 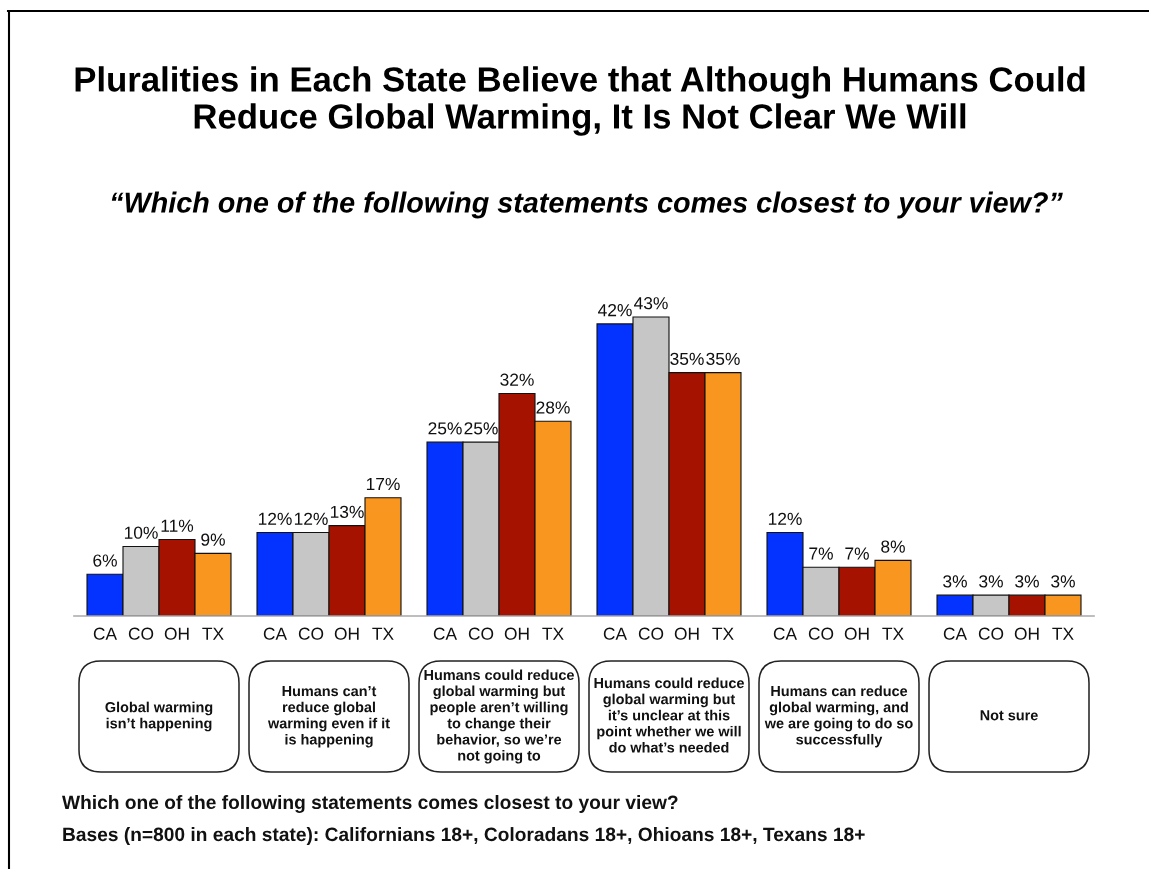 What do you see at coordinates (105, 560) in the screenshot?
I see `data-label: 6%` at bounding box center [105, 560].